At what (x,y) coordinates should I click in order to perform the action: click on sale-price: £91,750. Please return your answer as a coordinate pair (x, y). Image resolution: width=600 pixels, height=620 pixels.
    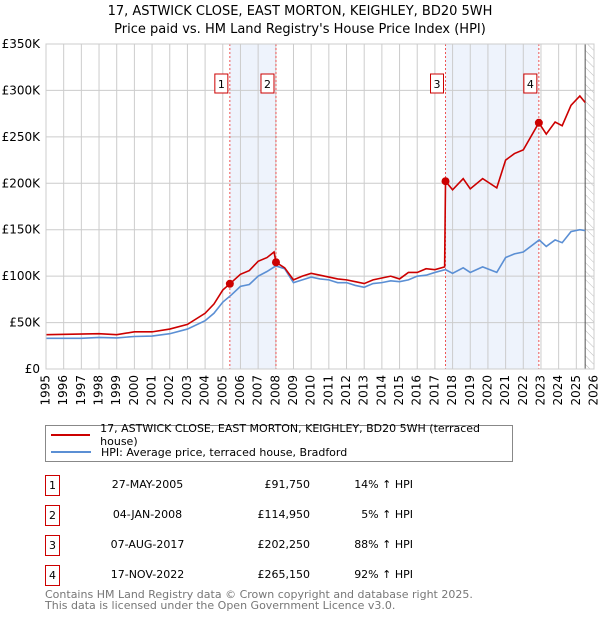
    Looking at the image, I should click on (287, 484).